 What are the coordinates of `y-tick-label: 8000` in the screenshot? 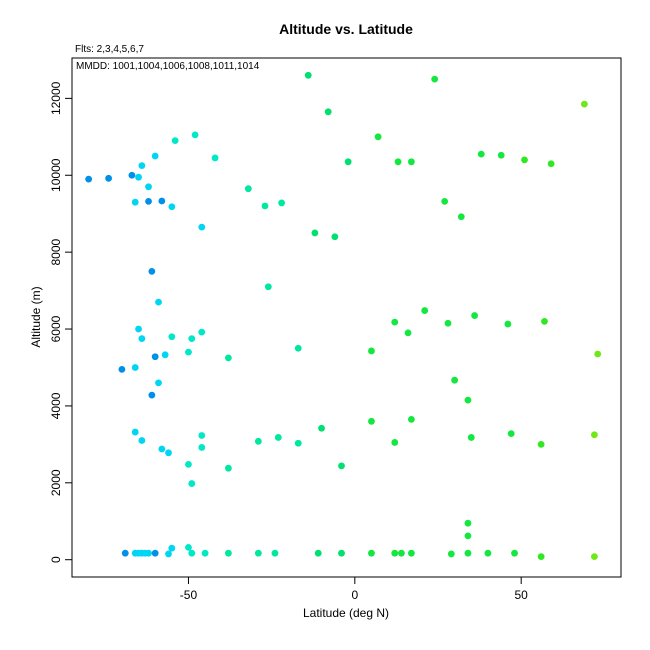 It's located at (56, 251).